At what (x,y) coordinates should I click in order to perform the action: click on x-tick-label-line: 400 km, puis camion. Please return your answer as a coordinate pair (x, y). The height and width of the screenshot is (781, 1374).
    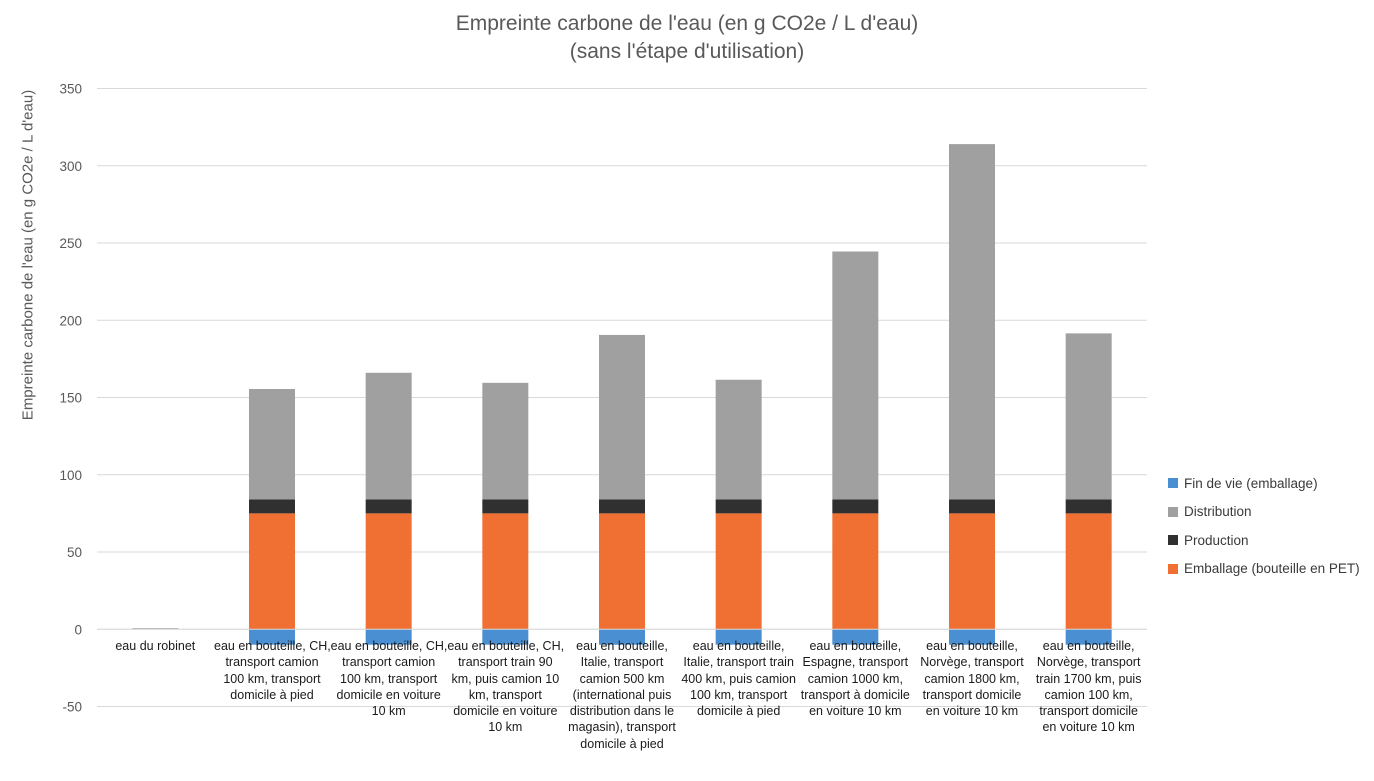
    Looking at the image, I should click on (738, 678).